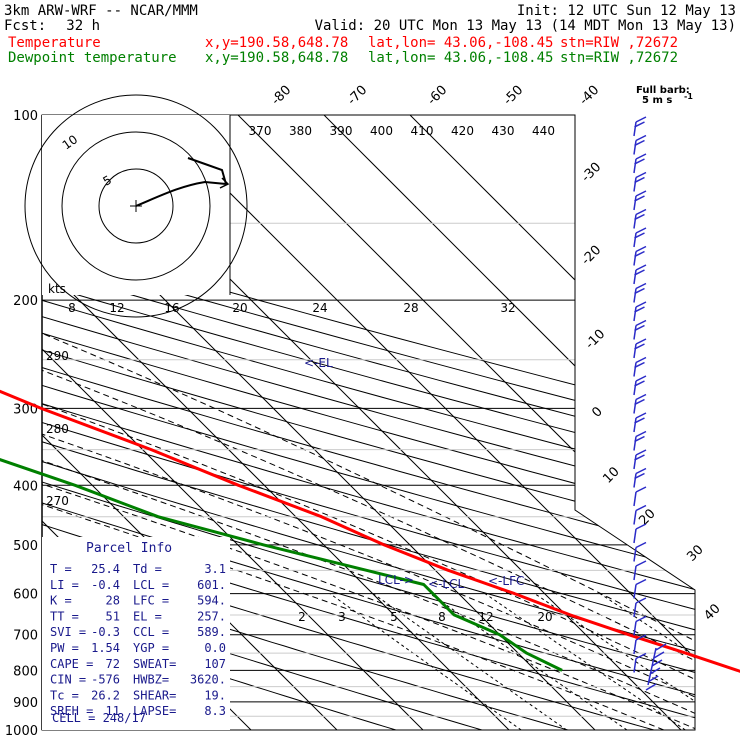  What do you see at coordinates (592, 256) in the screenshot?
I see `isotherm-label: -20` at bounding box center [592, 256].